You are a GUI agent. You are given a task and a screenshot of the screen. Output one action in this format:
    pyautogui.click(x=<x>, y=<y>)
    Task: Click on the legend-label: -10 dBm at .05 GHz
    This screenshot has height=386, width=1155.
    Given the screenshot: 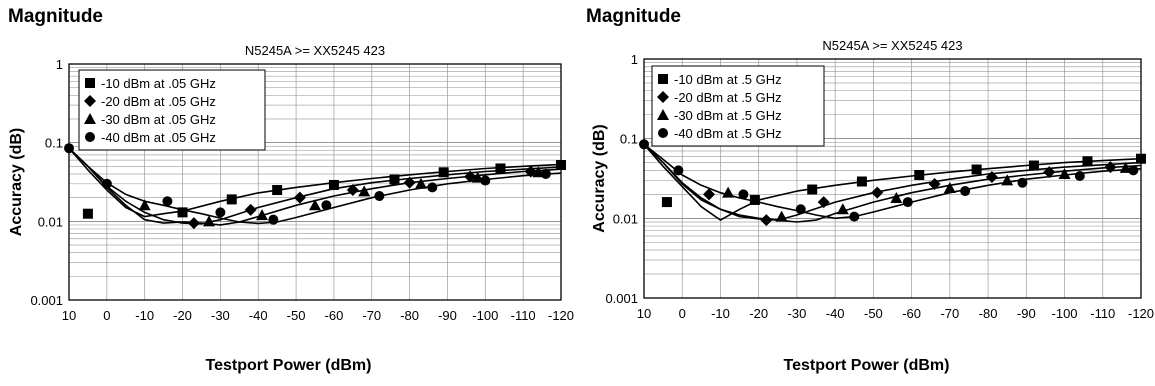 What is the action you would take?
    pyautogui.click(x=158, y=83)
    